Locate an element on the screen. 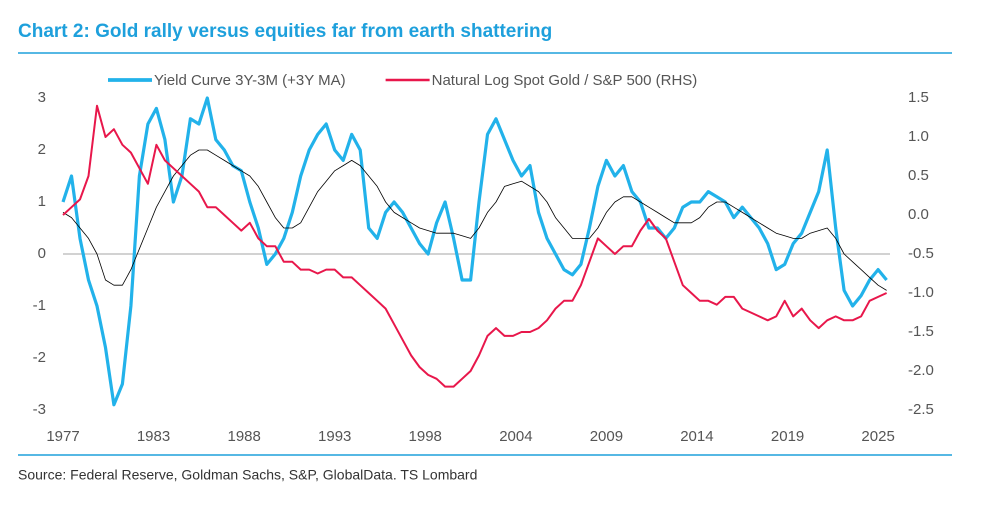 This screenshot has width=992, height=507. y2-tick-label: 1.0 is located at coordinates (918, 136).